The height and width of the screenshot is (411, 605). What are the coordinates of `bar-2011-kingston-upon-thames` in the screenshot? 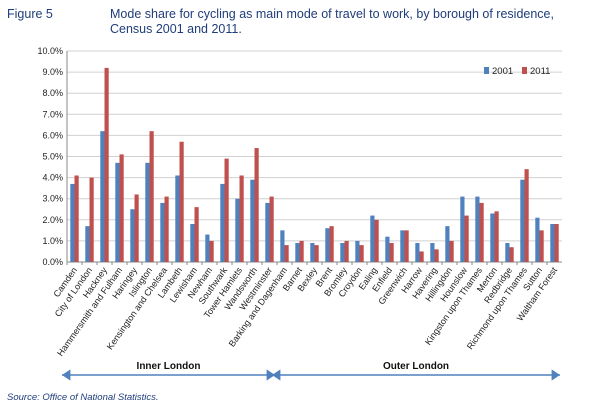 It's located at (481, 232).